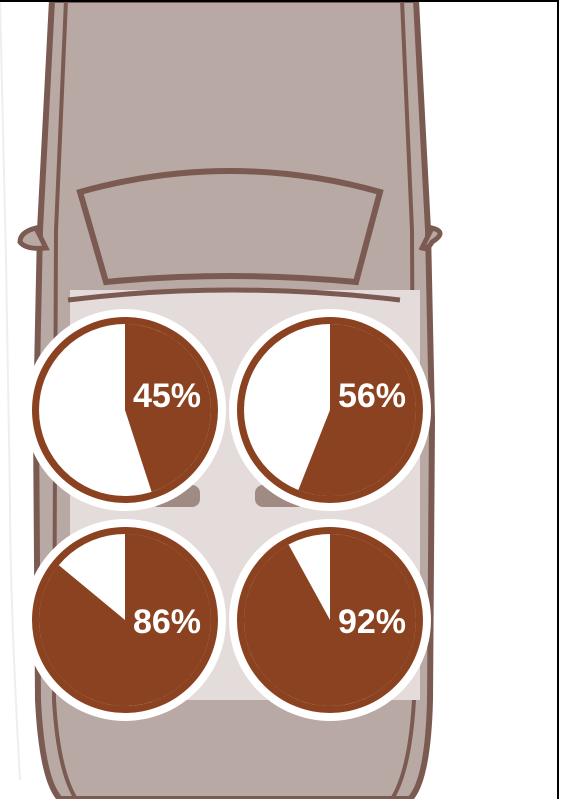 The width and height of the screenshot is (571, 799). What do you see at coordinates (167, 396) in the screenshot?
I see `pie-label: 45%` at bounding box center [167, 396].